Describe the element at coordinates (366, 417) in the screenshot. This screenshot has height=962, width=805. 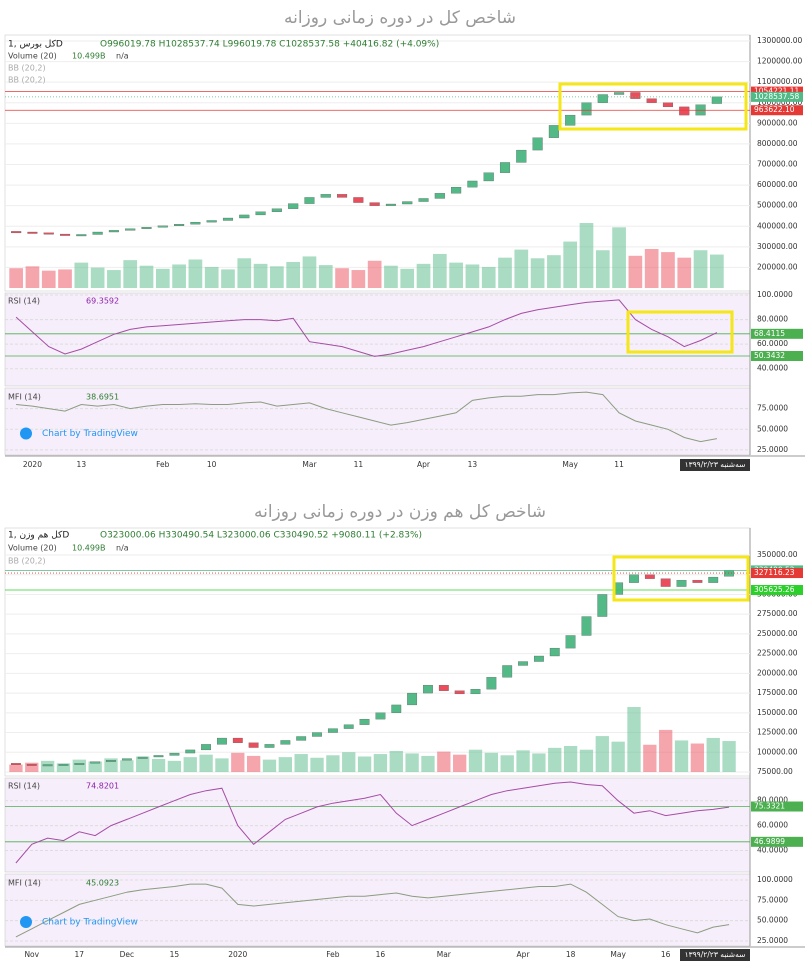
I see `mfi-line` at that location.